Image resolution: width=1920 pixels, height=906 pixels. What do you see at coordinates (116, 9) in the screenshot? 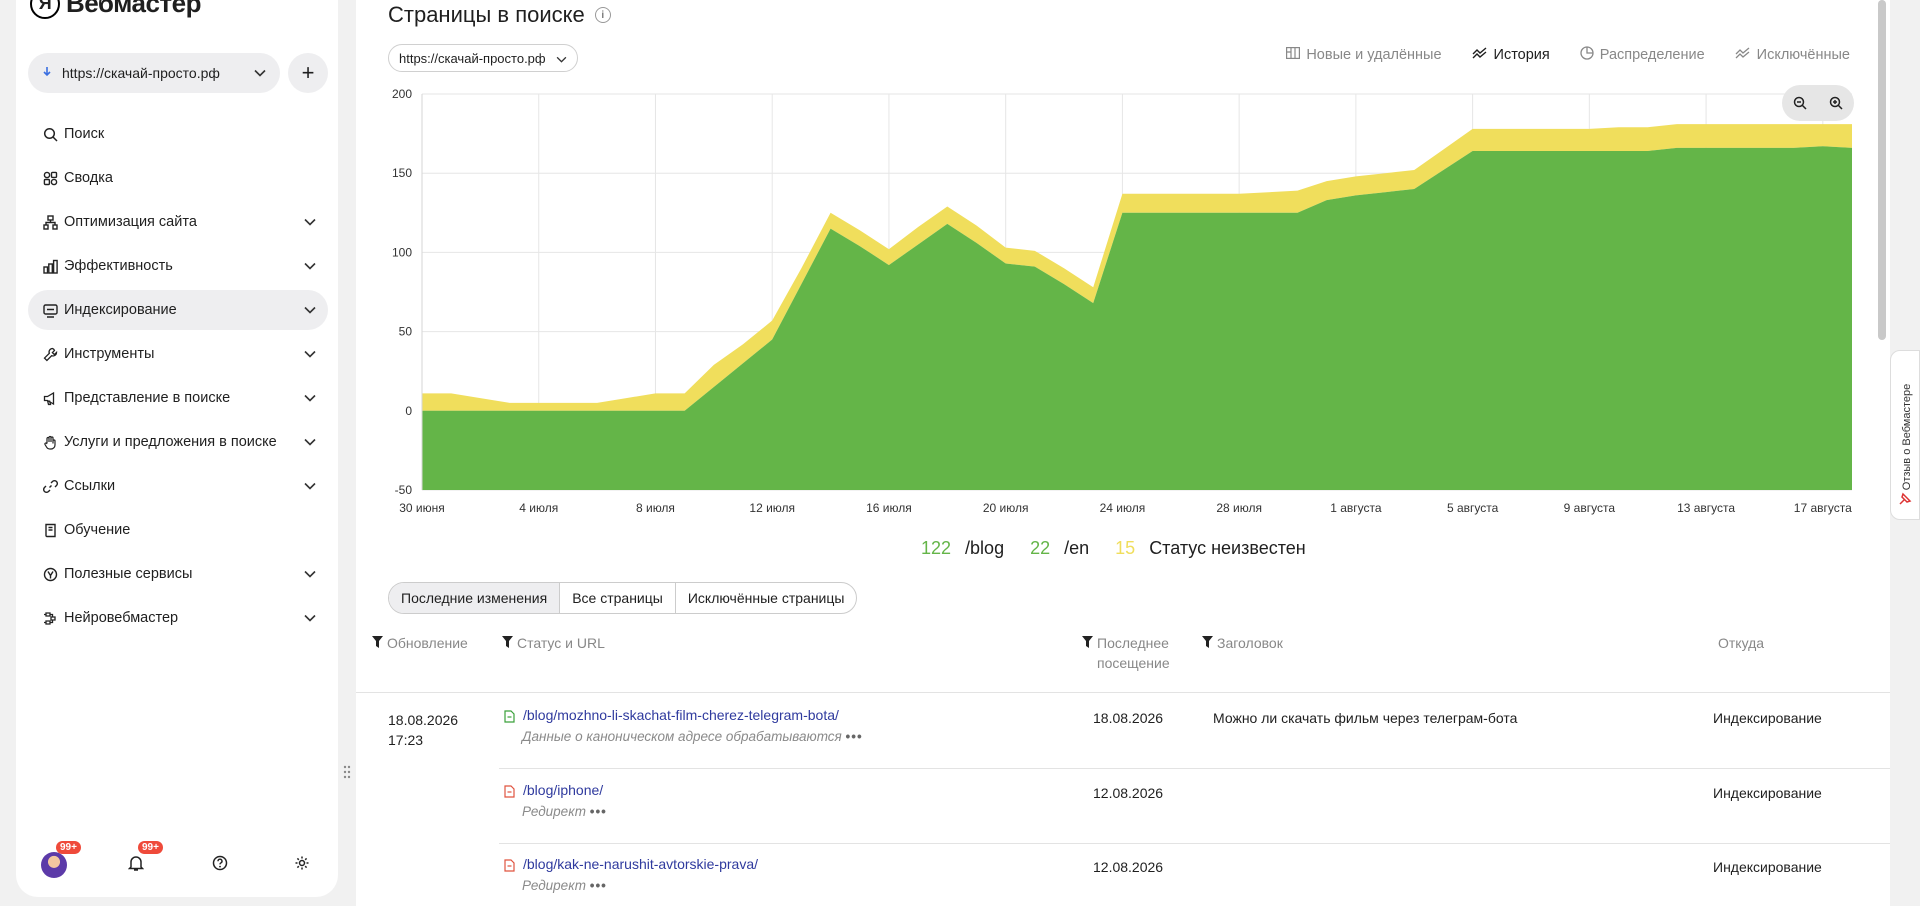
I see `logo: Я Вебмастер` at bounding box center [116, 9].